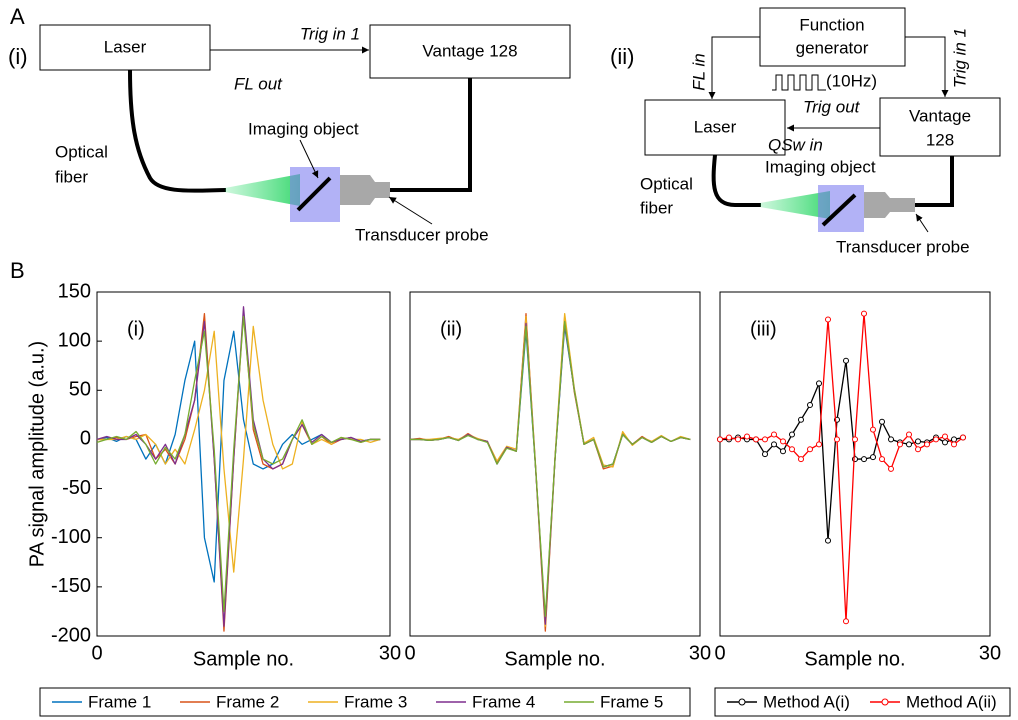 This screenshot has width=1018, height=720. What do you see at coordinates (451, 329) in the screenshot?
I see `panel-label: (ii)` at bounding box center [451, 329].